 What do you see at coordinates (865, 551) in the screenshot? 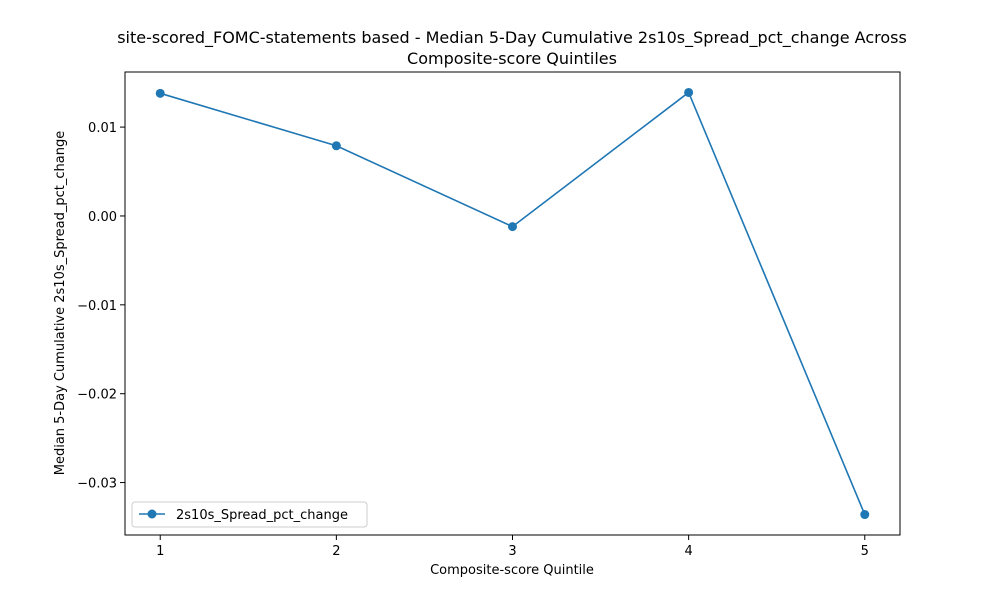
I see `x-tick-label: 5` at bounding box center [865, 551].